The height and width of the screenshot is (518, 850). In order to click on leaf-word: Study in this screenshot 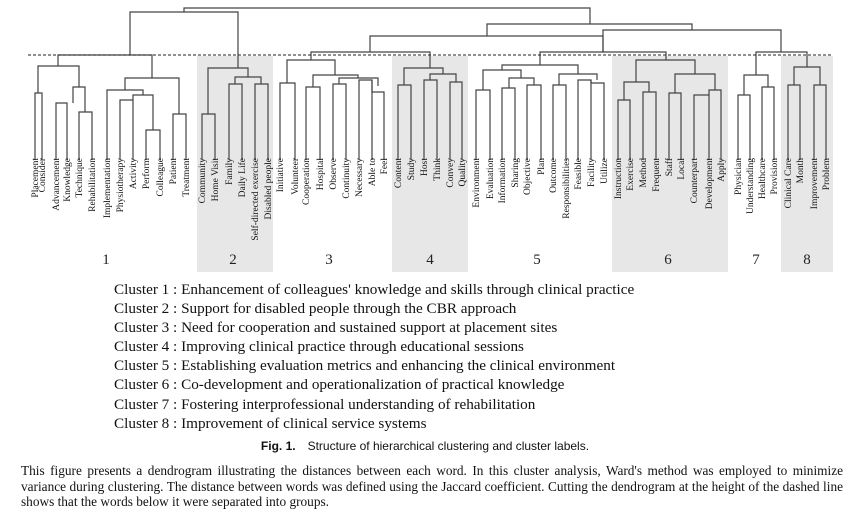, I will do `click(412, 169)`.